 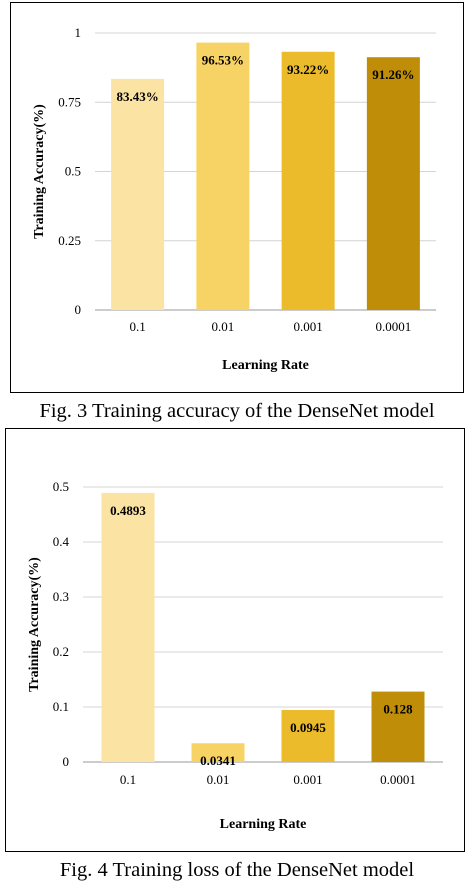 What do you see at coordinates (393, 74) in the screenshot?
I see `data-label: 91.26%` at bounding box center [393, 74].